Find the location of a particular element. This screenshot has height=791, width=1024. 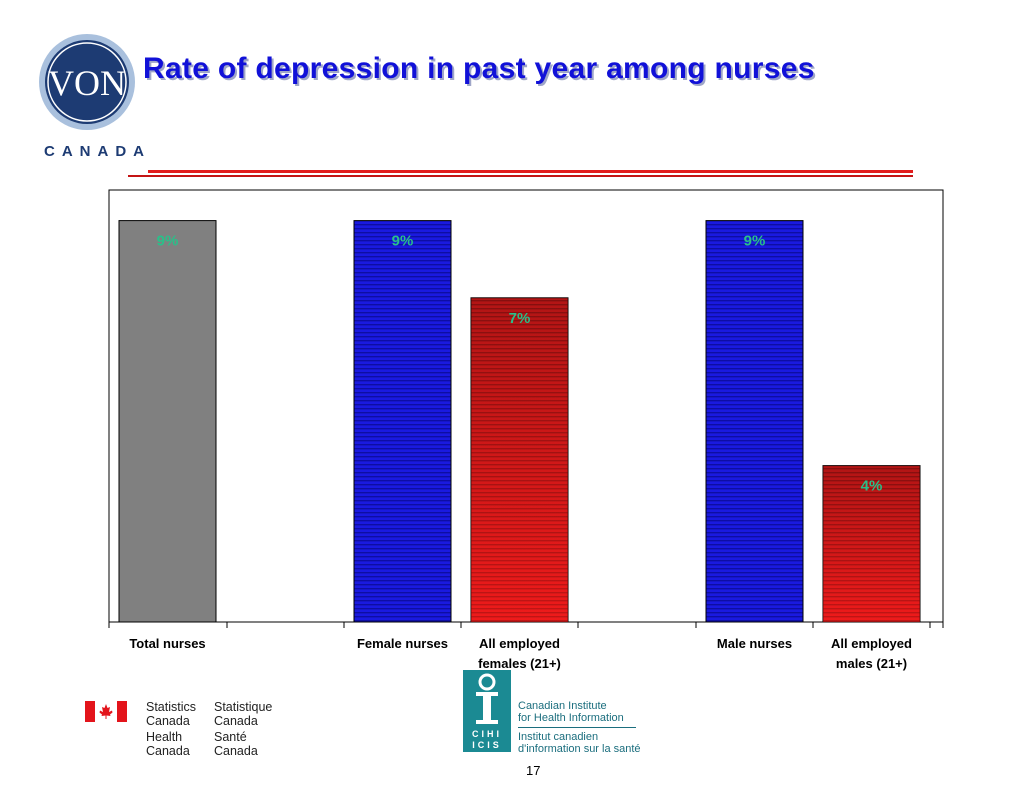

title-rule-shadow is located at coordinates (520, 176).